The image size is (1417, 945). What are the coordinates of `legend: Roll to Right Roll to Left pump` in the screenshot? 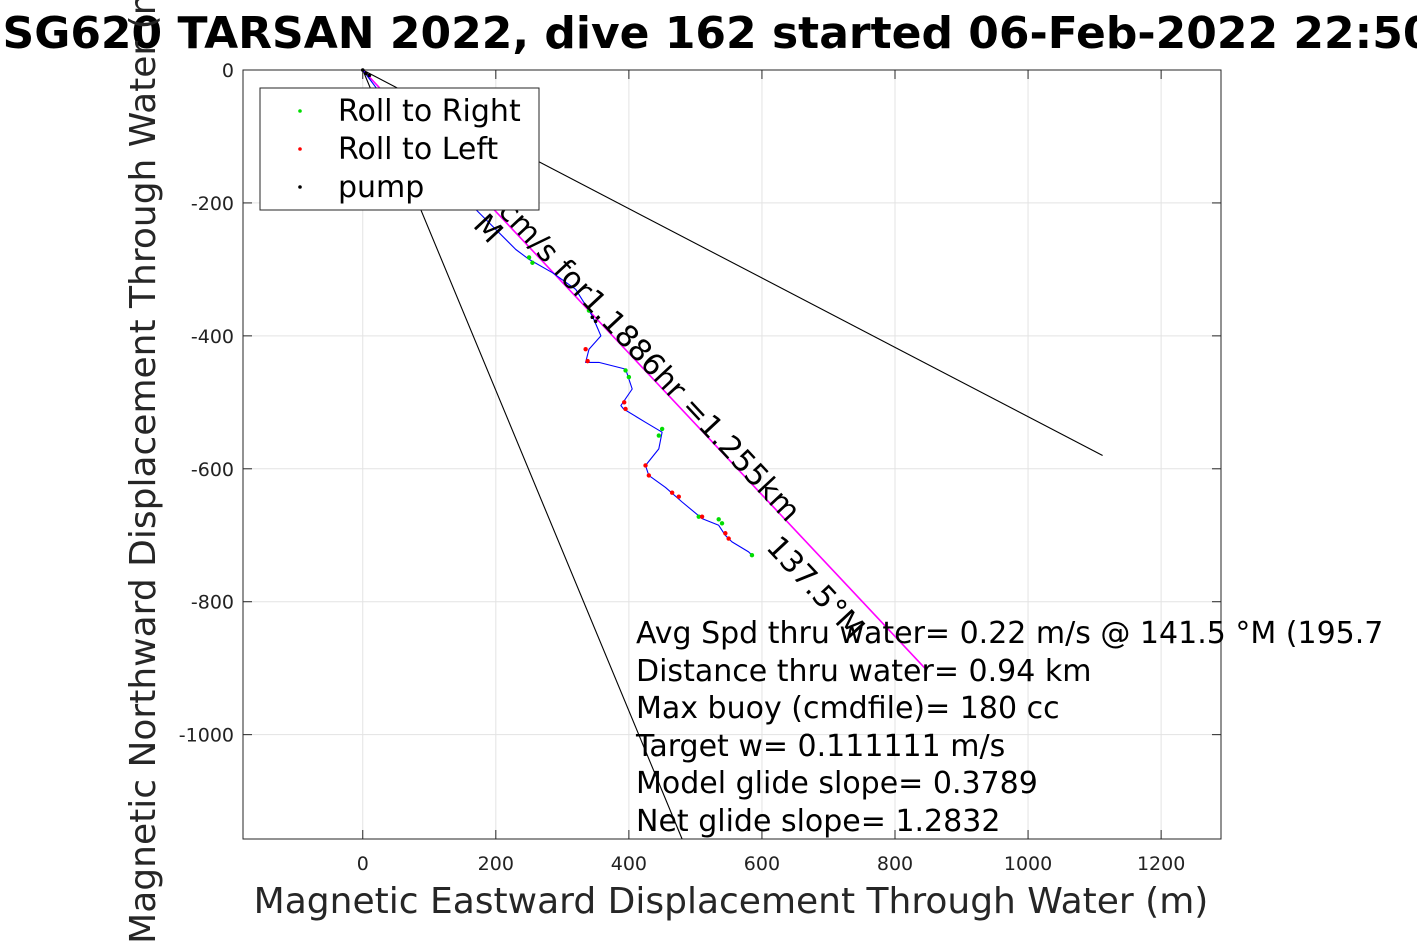 It's located at (399, 149).